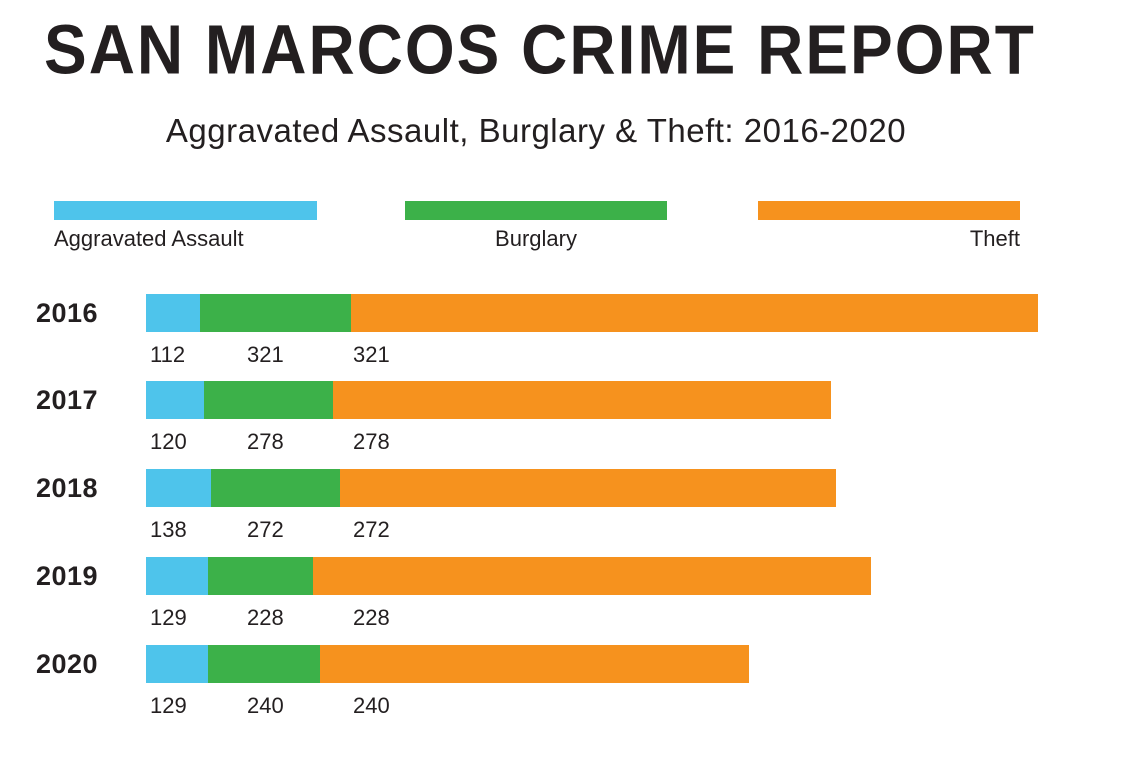 The height and width of the screenshot is (757, 1140). What do you see at coordinates (67, 664) in the screenshot?
I see `year-label: 2020` at bounding box center [67, 664].